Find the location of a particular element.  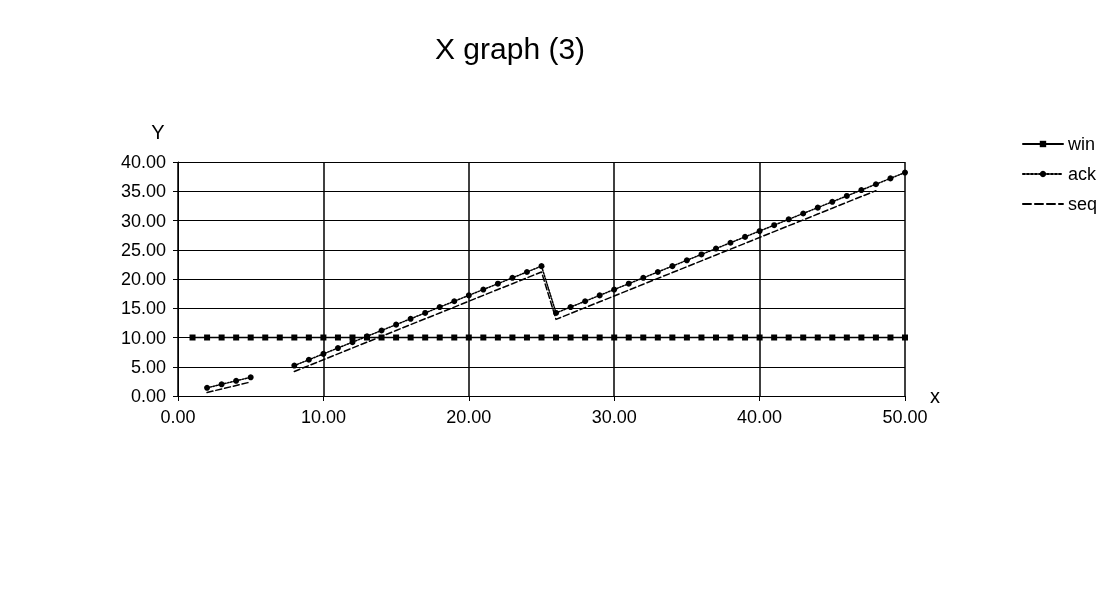

x-tick-label: 10.00 is located at coordinates (323, 417).